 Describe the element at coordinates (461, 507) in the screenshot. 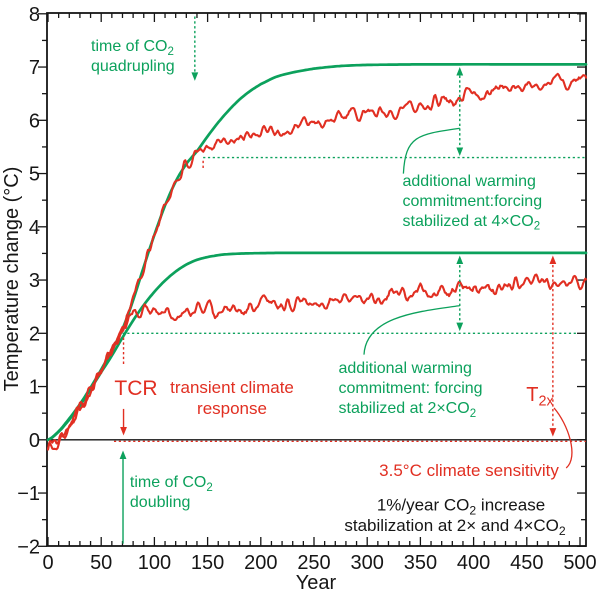

I see `scenario-label-line1: 1%/year CO2 increase` at that location.